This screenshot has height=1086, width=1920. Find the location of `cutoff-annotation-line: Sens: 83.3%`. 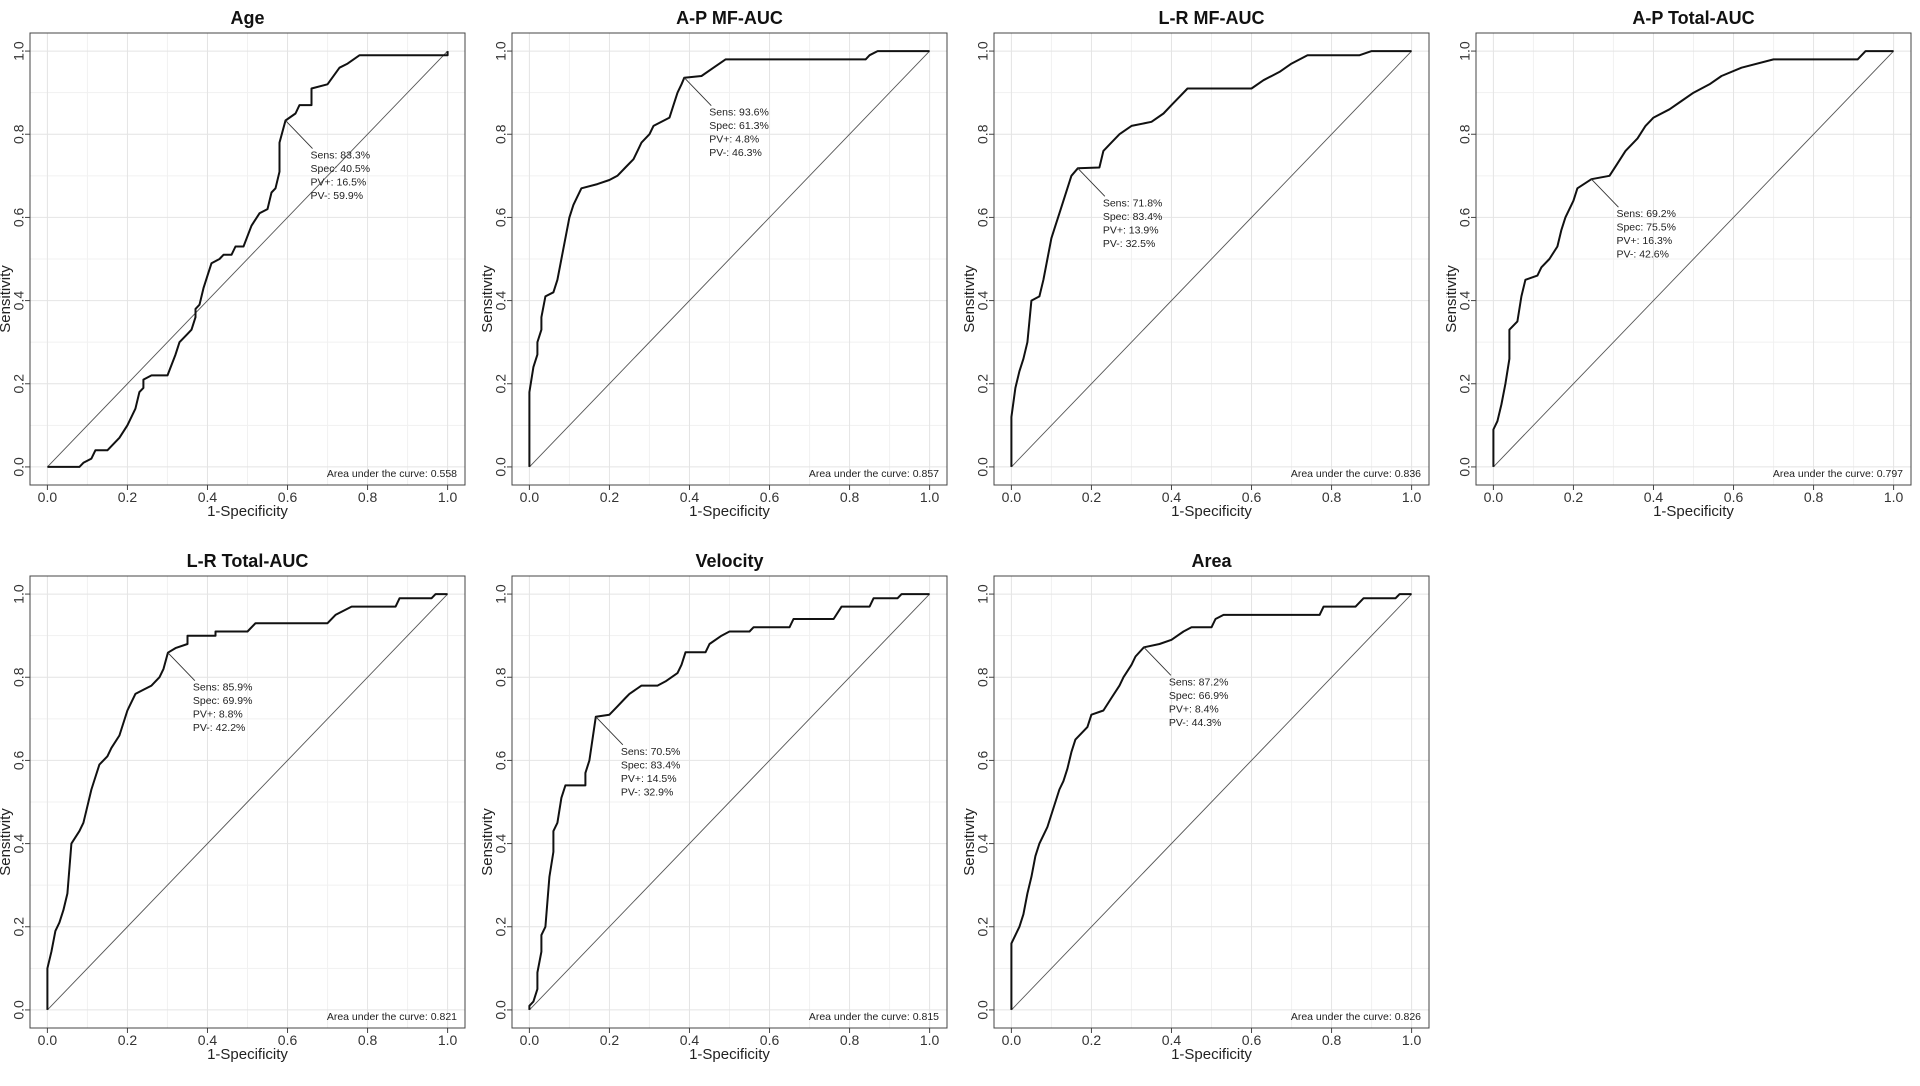

cutoff-annotation-line: Sens: 83.3% is located at coordinates (341, 156).